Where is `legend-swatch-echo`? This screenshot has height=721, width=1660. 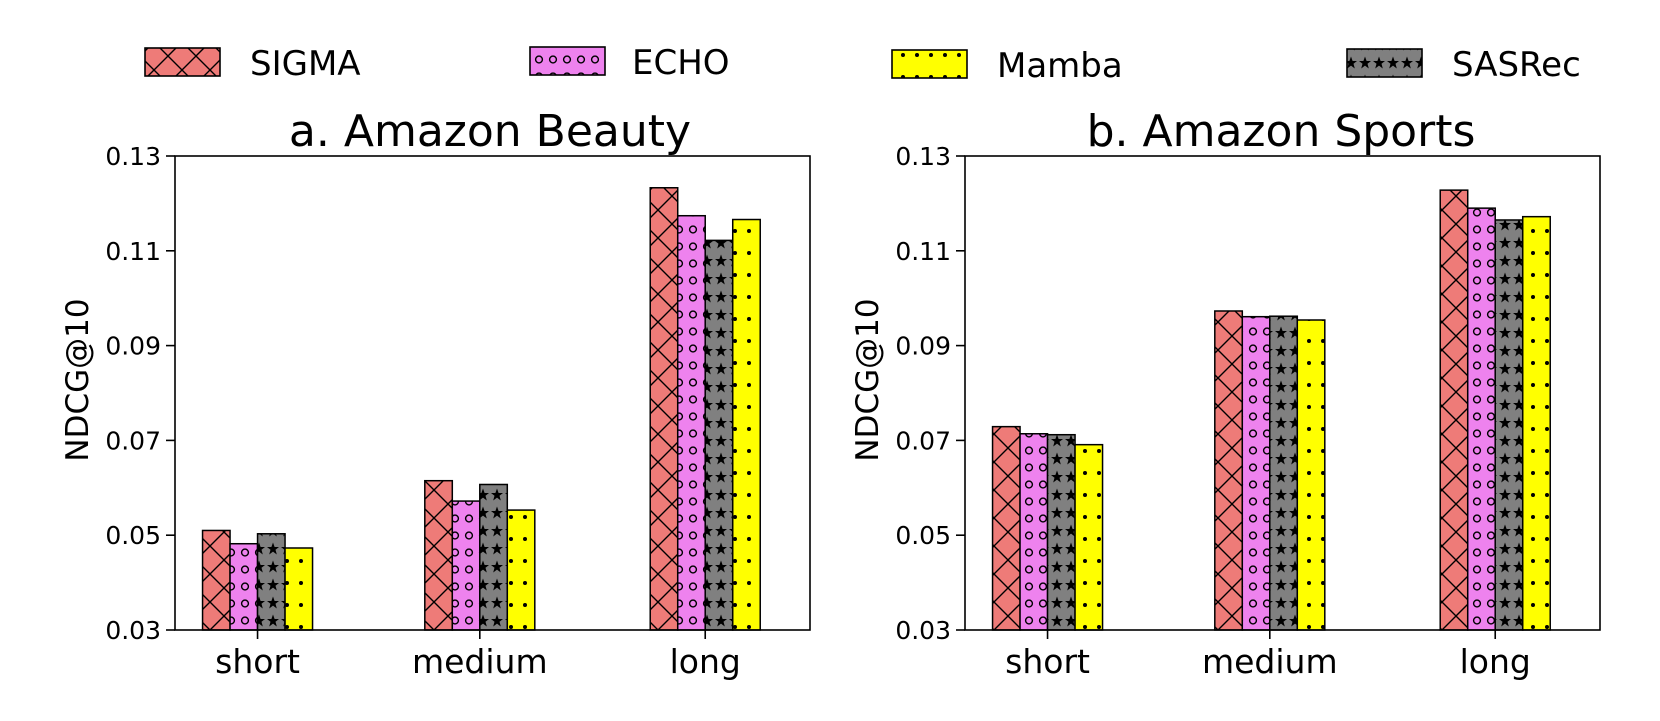 legend-swatch-echo is located at coordinates (567, 61).